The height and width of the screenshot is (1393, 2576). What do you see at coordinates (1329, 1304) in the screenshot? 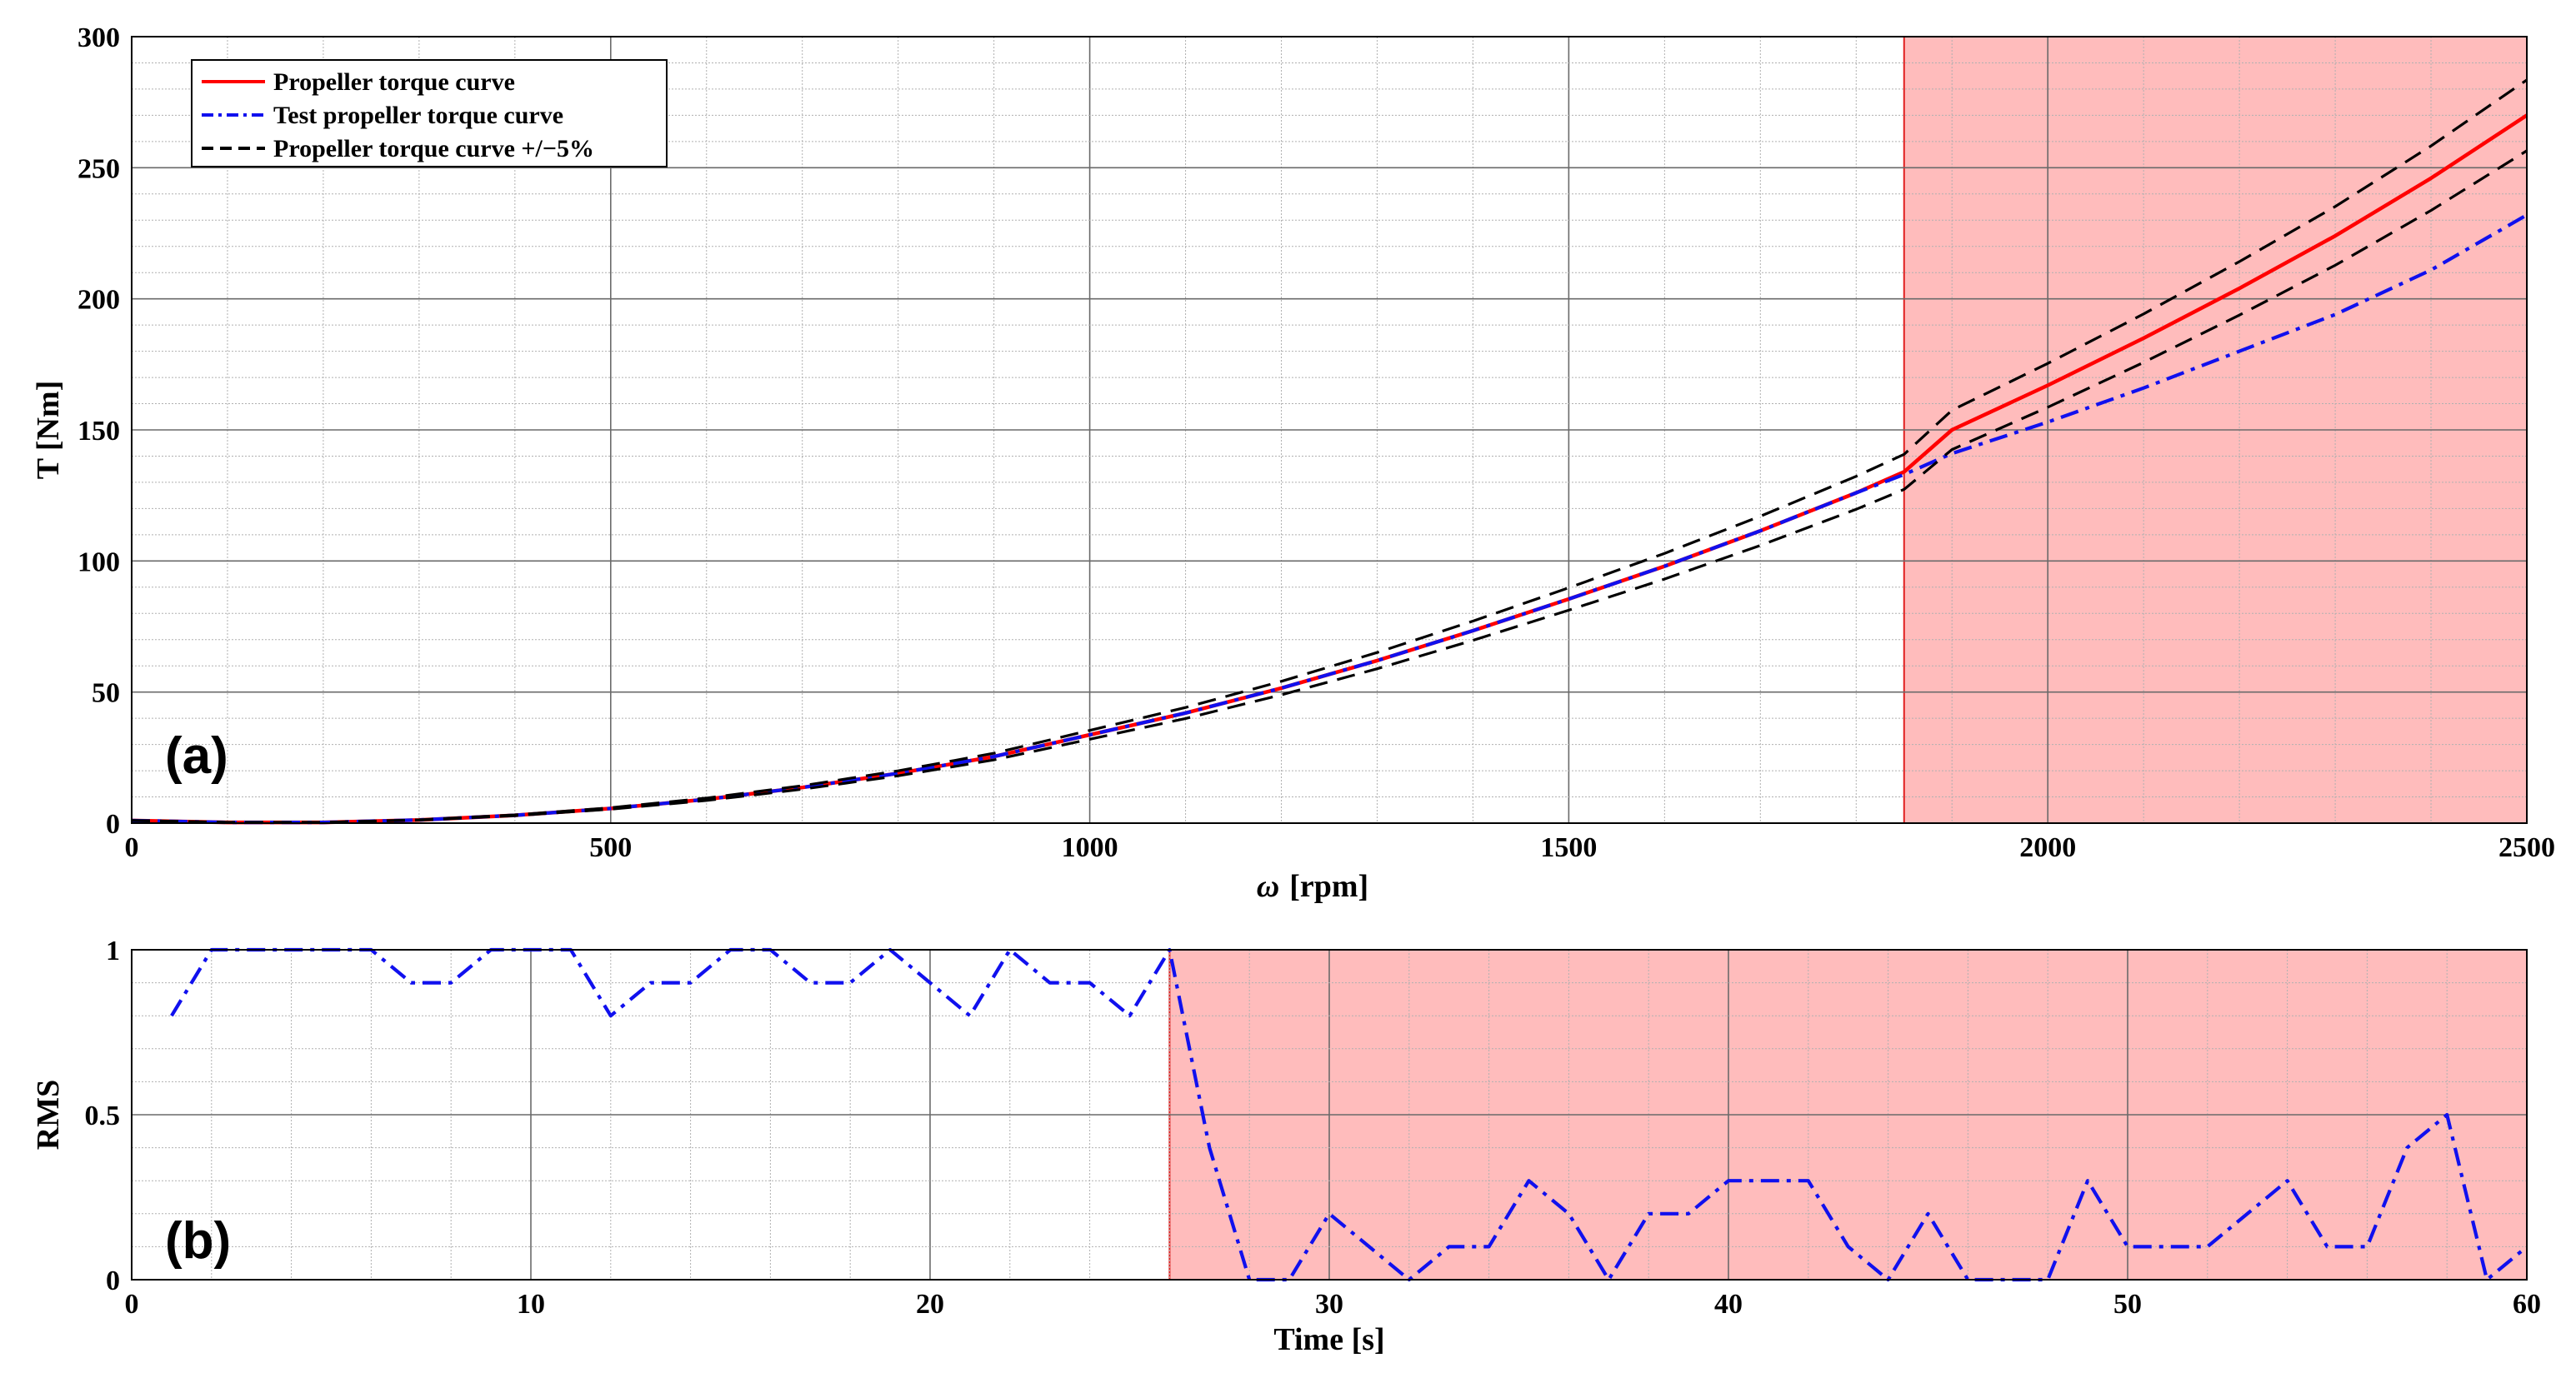
I see `x-tick-label: 30` at bounding box center [1329, 1304].